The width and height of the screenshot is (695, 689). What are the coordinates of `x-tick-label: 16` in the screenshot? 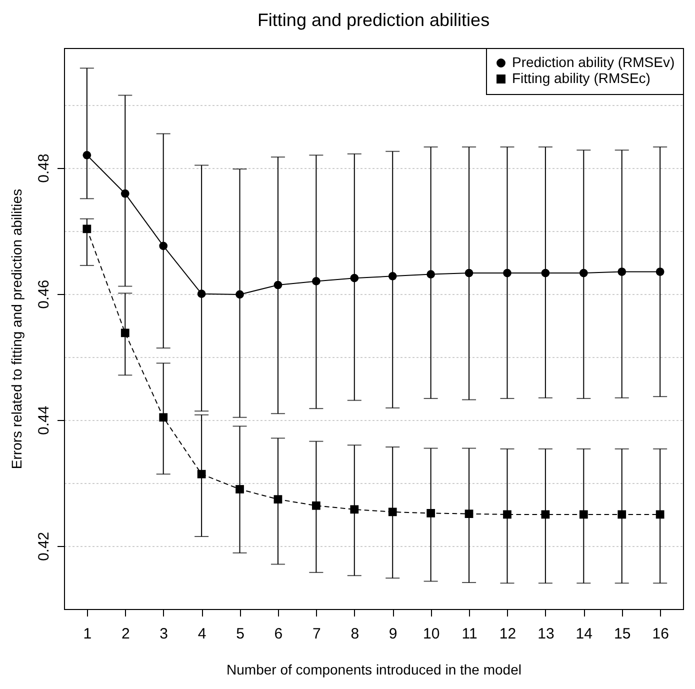 It's located at (660, 634).